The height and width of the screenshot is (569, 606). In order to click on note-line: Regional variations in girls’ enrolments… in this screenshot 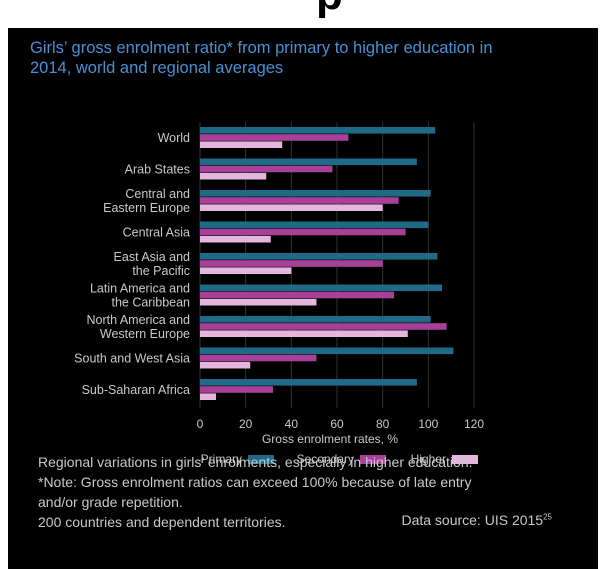, I will do `click(255, 462)`.